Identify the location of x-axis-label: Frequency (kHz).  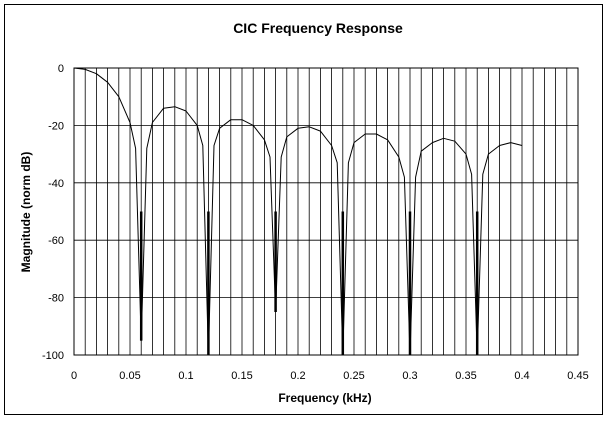
(324, 398).